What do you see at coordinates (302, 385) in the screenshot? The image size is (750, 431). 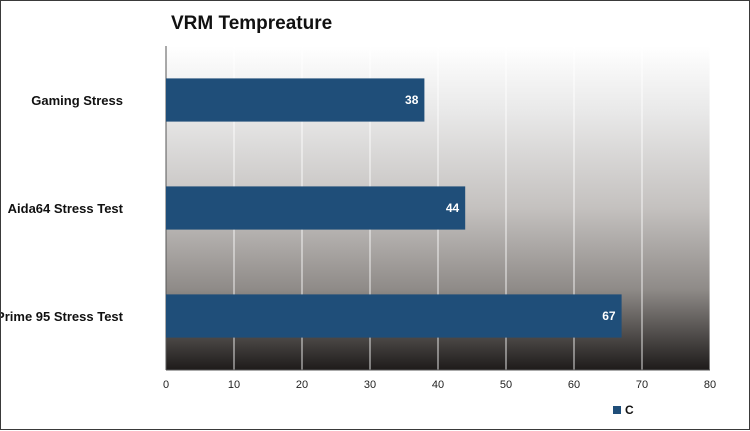 I see `x-tick-label: 20` at bounding box center [302, 385].